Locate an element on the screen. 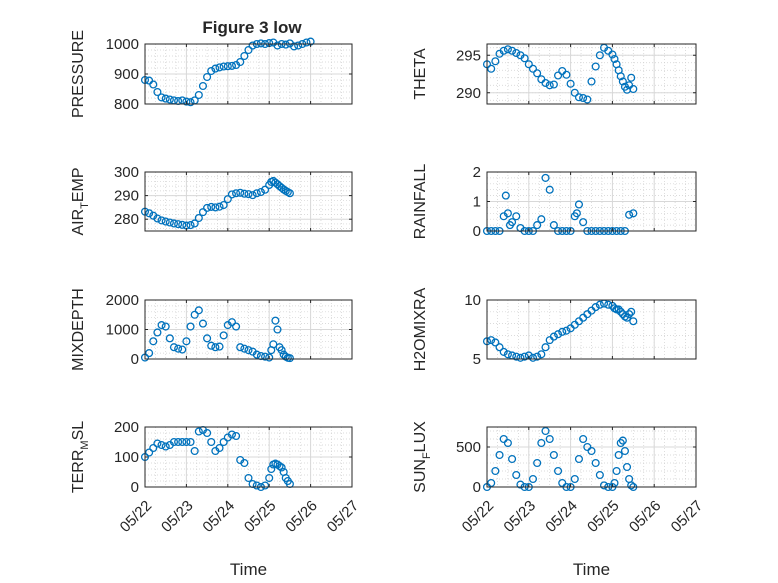  axes-theta: 290 295 THETA is located at coordinates (554, 74).